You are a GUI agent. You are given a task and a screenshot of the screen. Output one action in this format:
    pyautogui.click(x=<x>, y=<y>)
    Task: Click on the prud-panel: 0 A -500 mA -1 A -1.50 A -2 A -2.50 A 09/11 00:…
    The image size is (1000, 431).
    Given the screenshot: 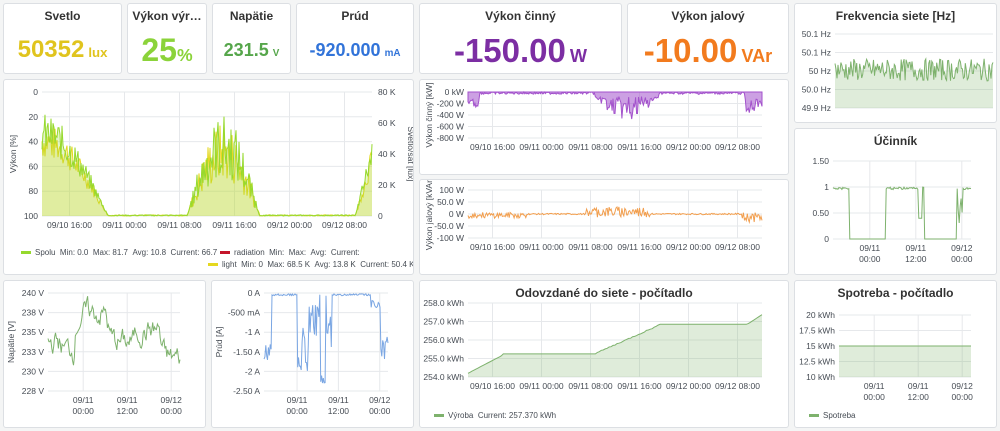 What is the action you would take?
    pyautogui.click(x=312, y=354)
    